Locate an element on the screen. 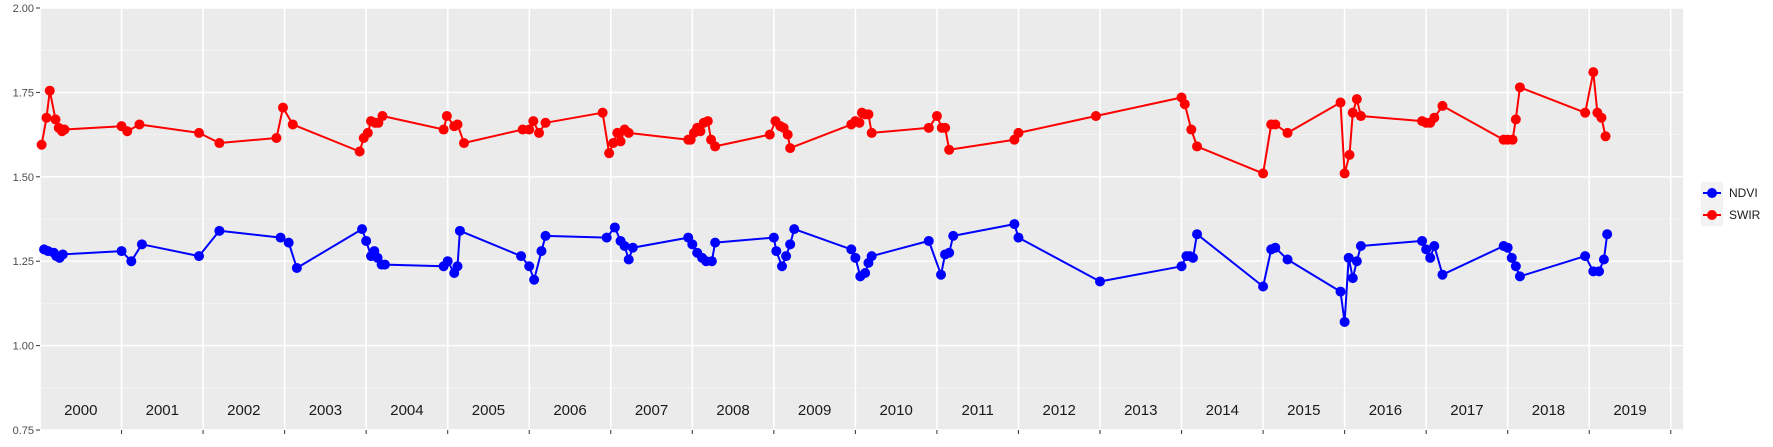 The image size is (1773, 447). year-label-2017: 2017 is located at coordinates (1466, 410).